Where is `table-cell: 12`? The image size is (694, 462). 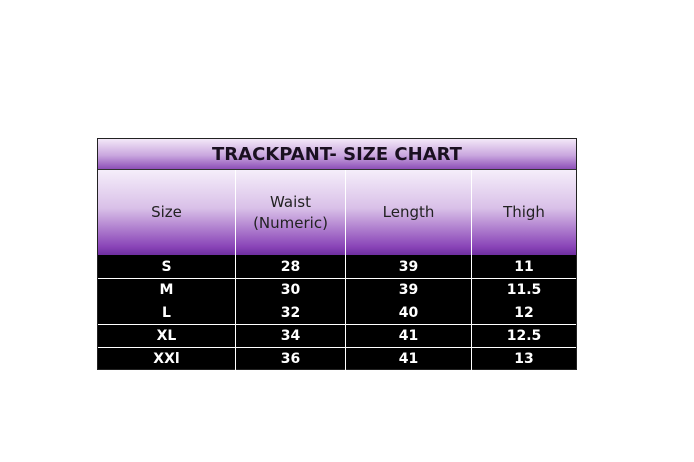
table-cell: 12 is located at coordinates (524, 312).